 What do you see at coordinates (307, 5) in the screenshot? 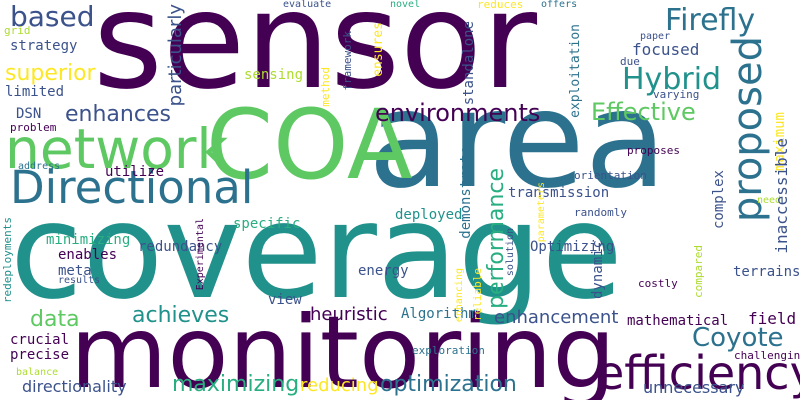
I see `word-demonstrate: evaluate` at bounding box center [307, 5].